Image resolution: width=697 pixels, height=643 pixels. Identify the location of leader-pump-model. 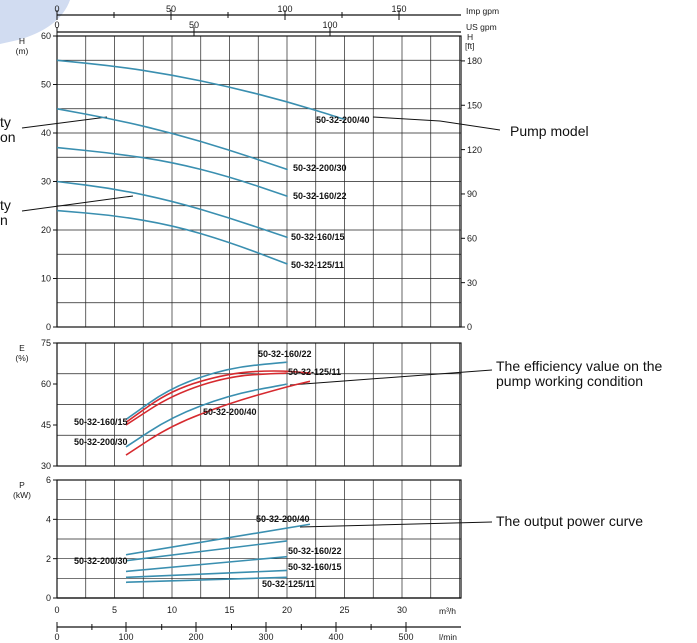
(436, 123).